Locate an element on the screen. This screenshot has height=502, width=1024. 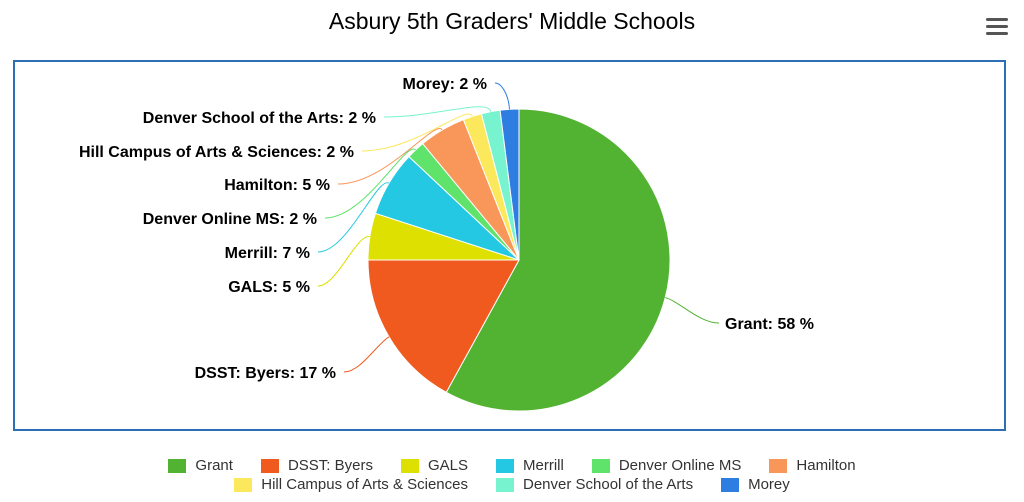
hamburger-menu-icon is located at coordinates (997, 19).